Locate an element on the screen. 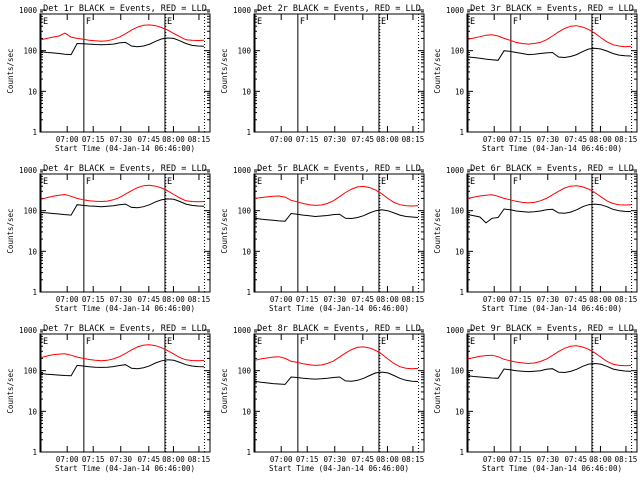  panel-title: Det 7r BLACK = Events, RED = LLD is located at coordinates (125, 329).